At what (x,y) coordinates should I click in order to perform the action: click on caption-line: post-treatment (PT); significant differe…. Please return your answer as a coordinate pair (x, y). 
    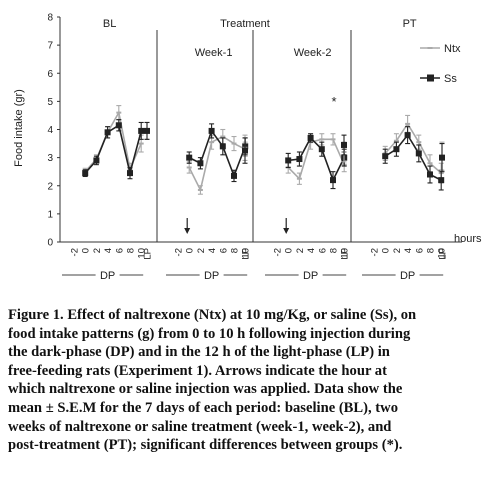
    Looking at the image, I should click on (205, 445).